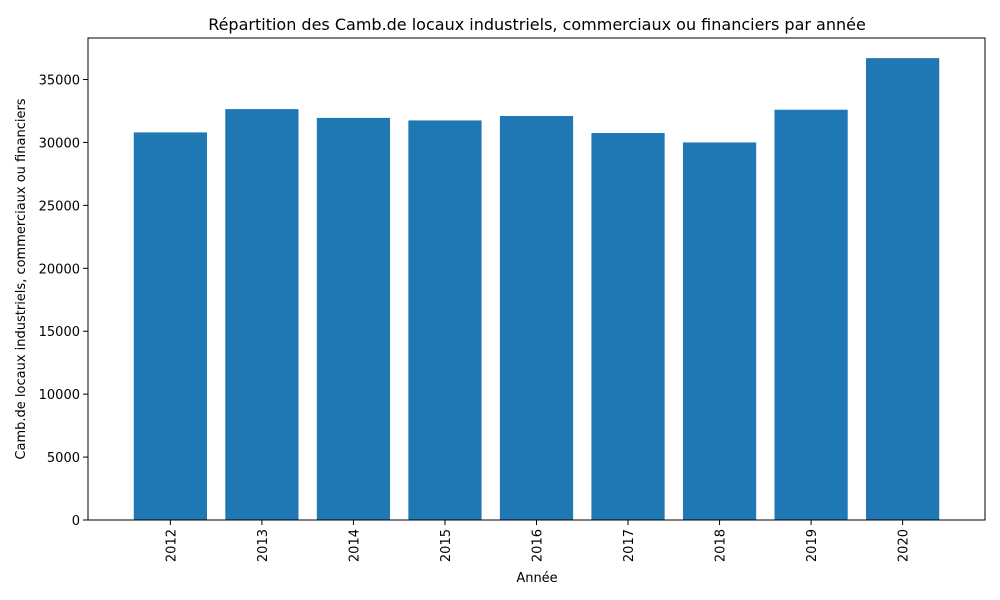 This screenshot has width=1000, height=600. Describe the element at coordinates (170, 326) in the screenshot. I see `bar-2012` at that location.